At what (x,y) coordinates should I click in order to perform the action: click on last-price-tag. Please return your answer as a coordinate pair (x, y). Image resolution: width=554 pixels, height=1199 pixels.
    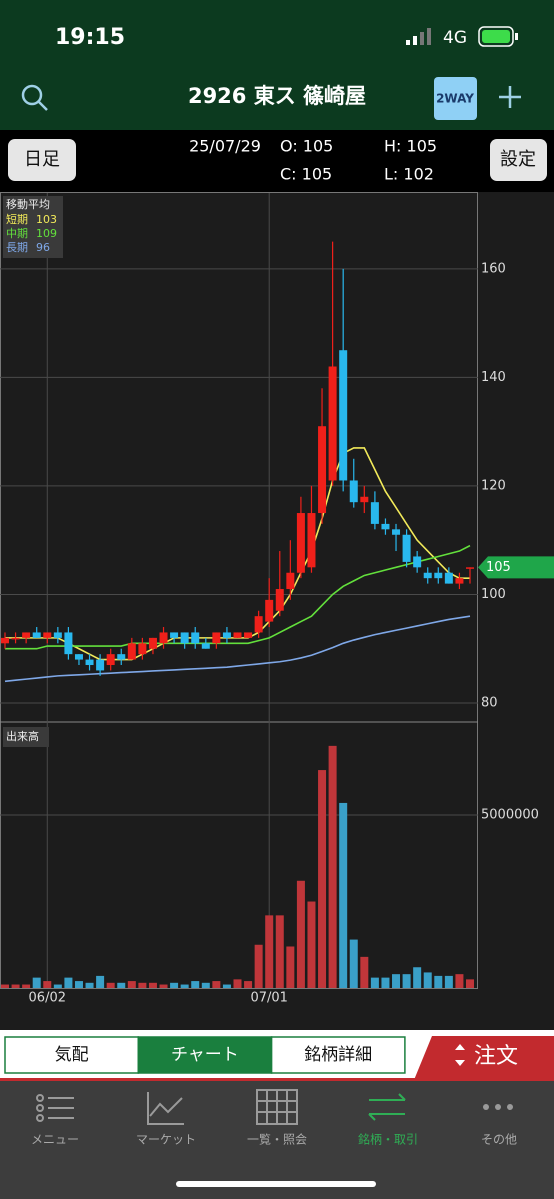
    Looking at the image, I should click on (516, 567).